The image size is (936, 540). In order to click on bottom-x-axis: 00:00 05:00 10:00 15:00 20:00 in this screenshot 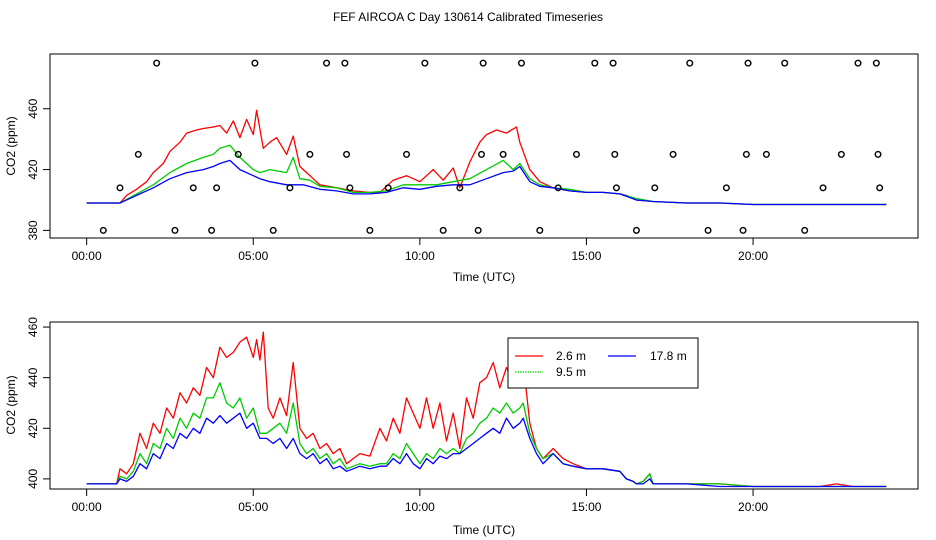, I will do `click(420, 501)`.